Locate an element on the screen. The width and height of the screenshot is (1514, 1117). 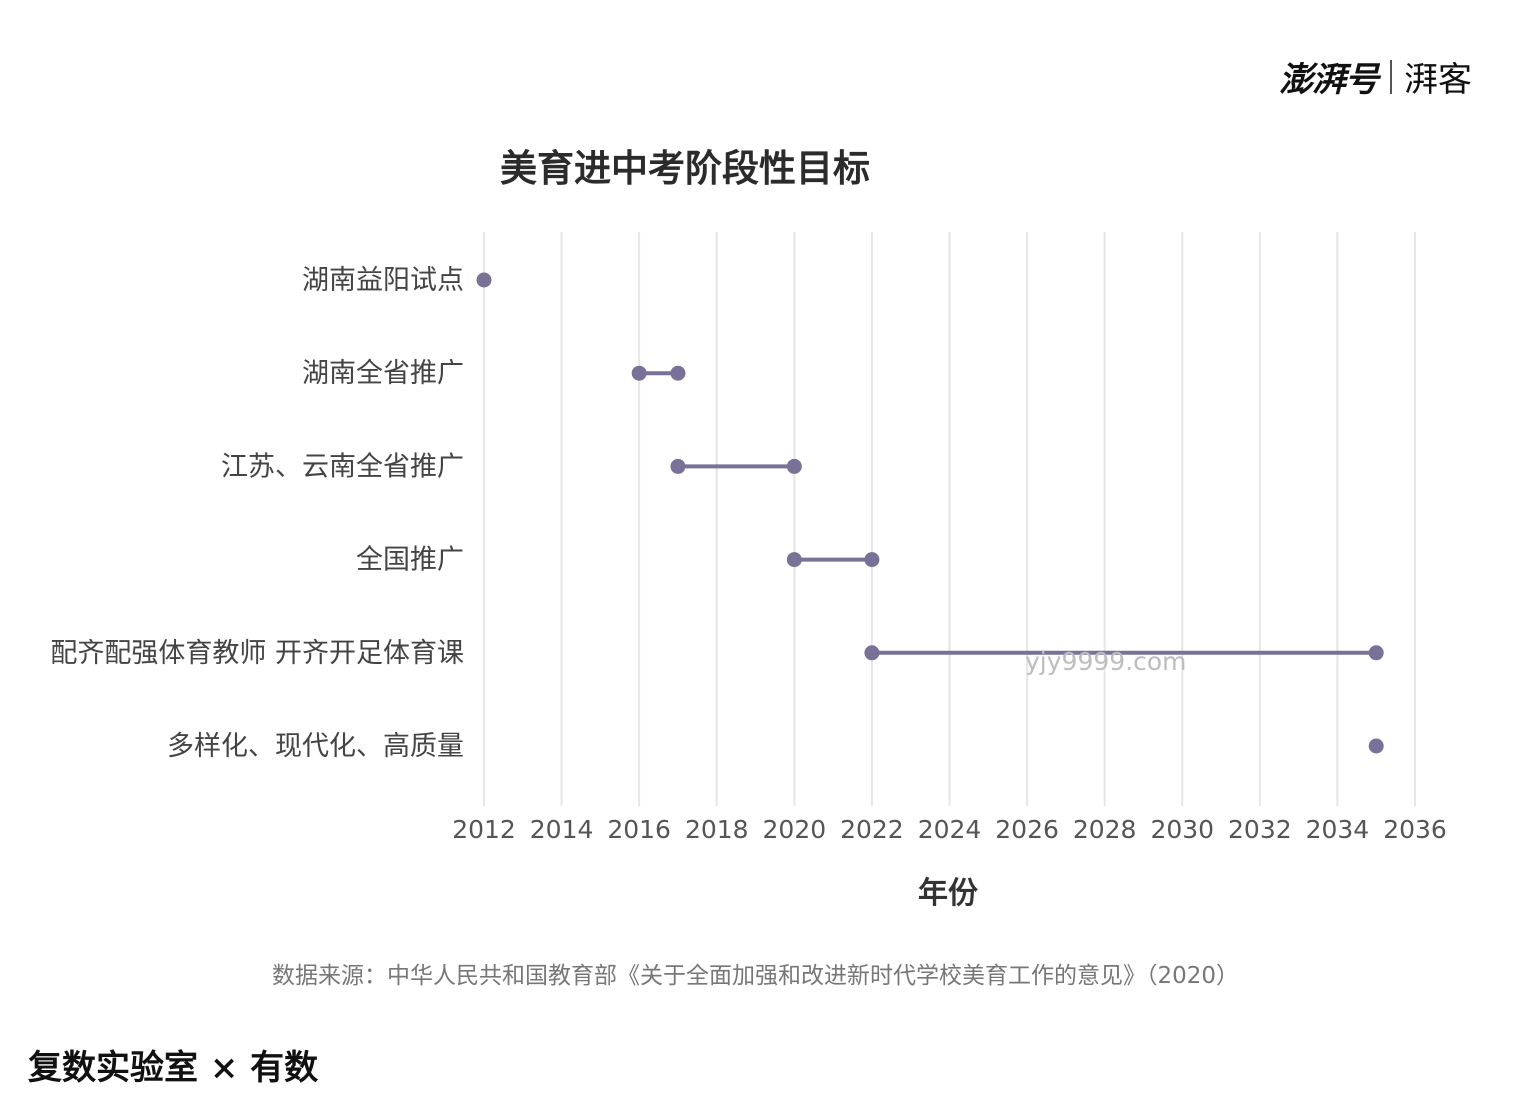
y-category-label: 江苏、云南全省推广 is located at coordinates (342, 466).